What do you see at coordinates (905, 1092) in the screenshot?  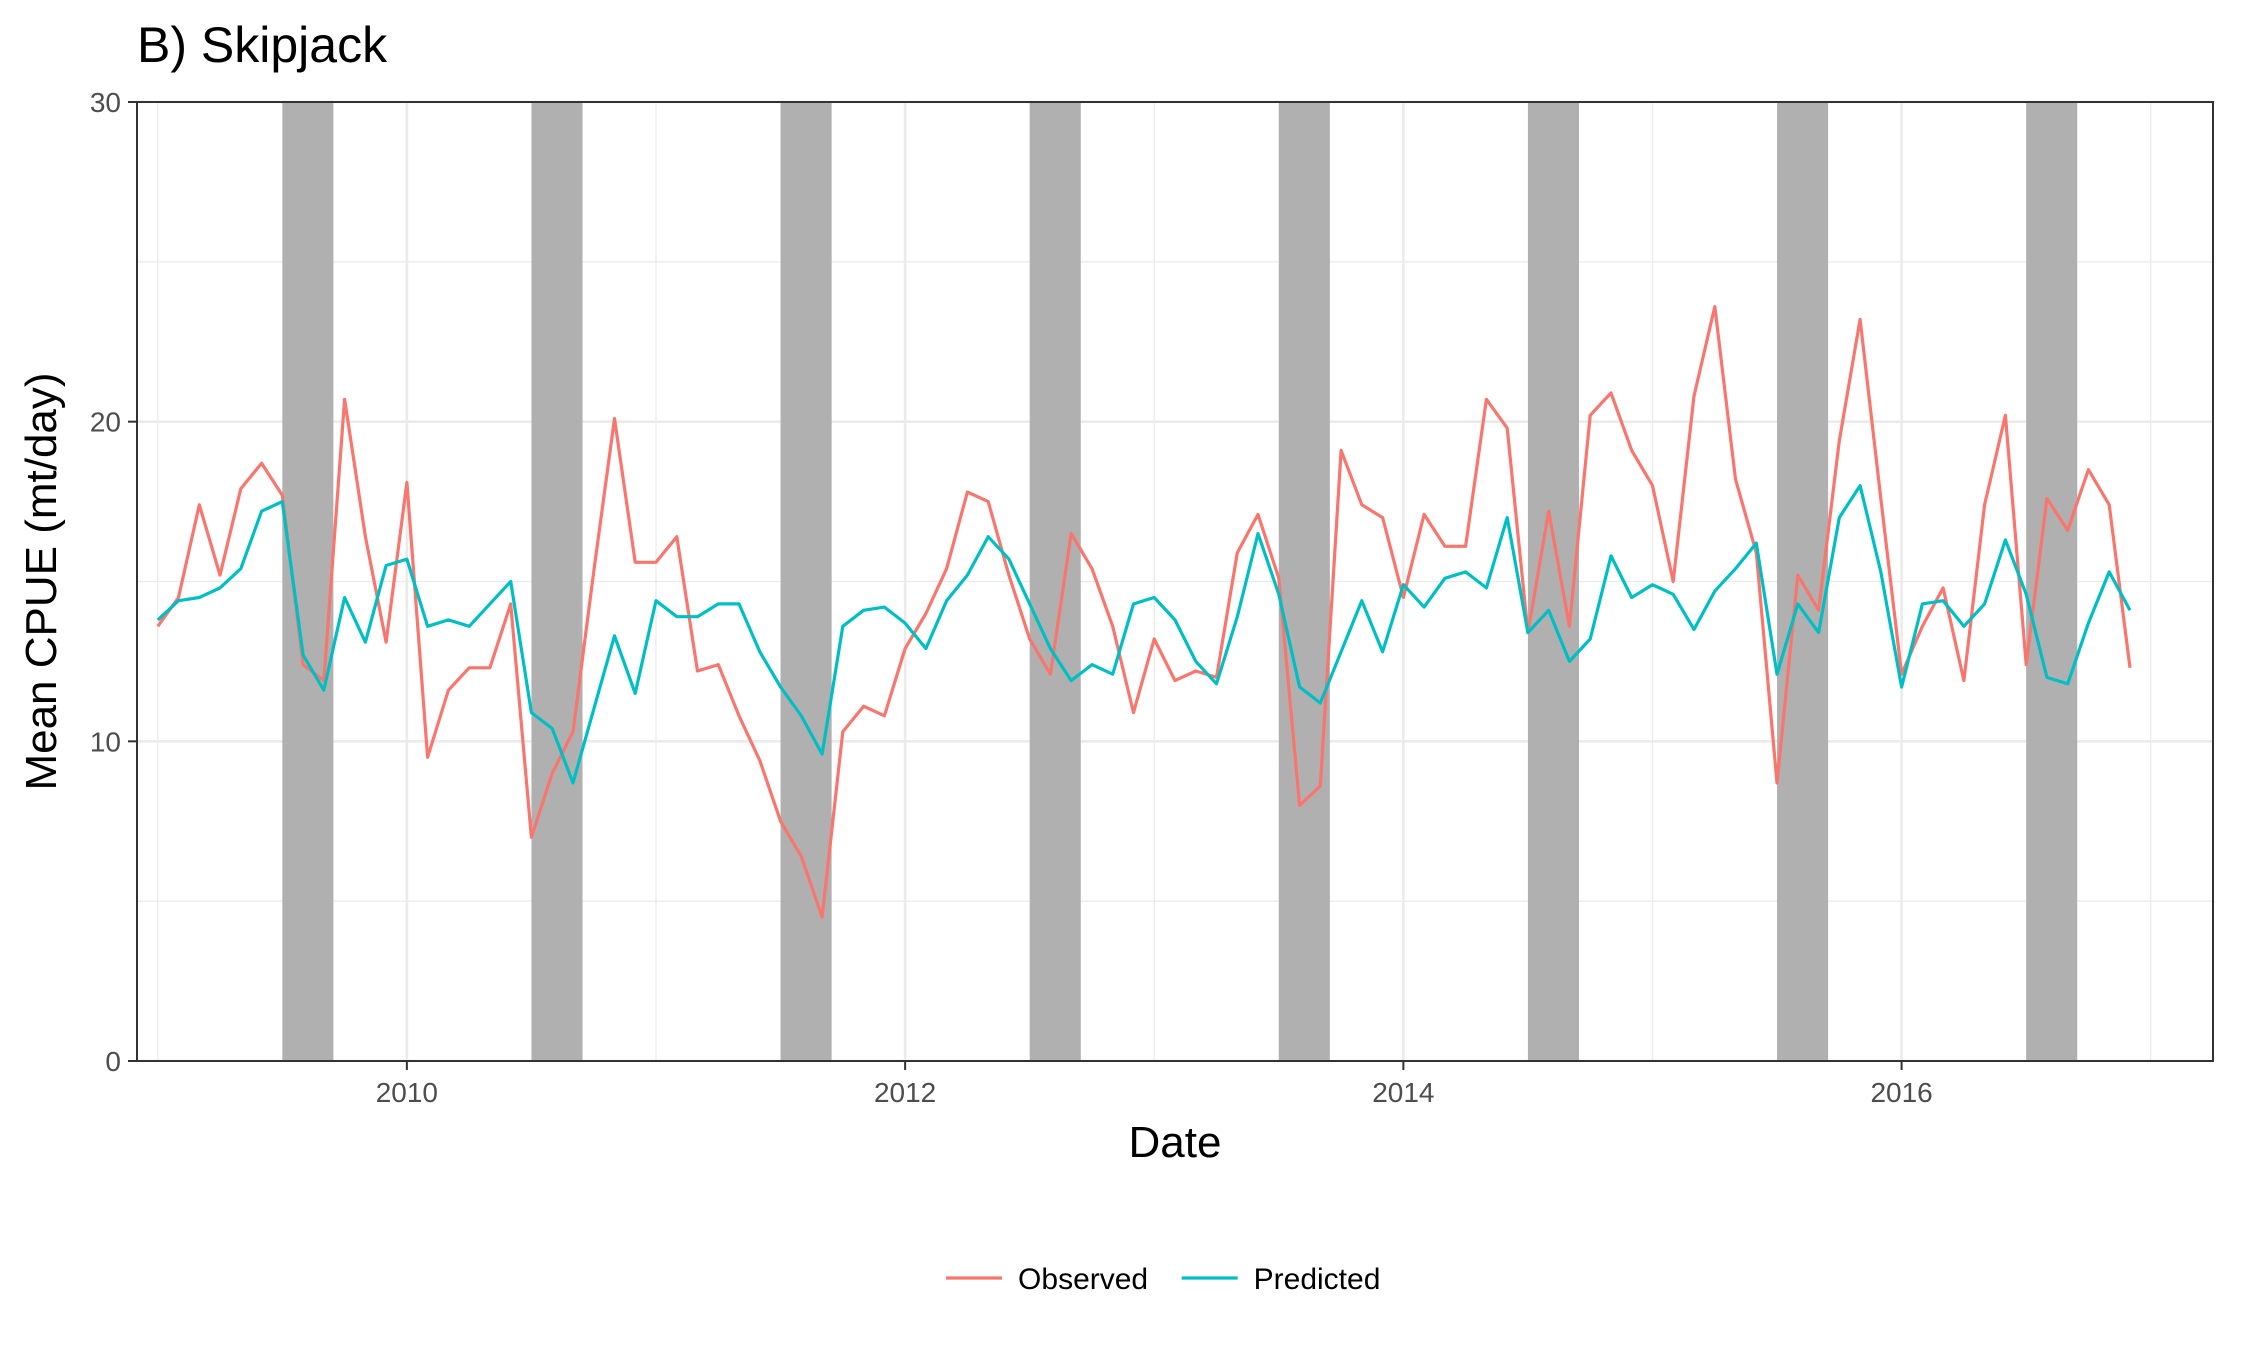 I see `x-tick-label: 2012` at bounding box center [905, 1092].